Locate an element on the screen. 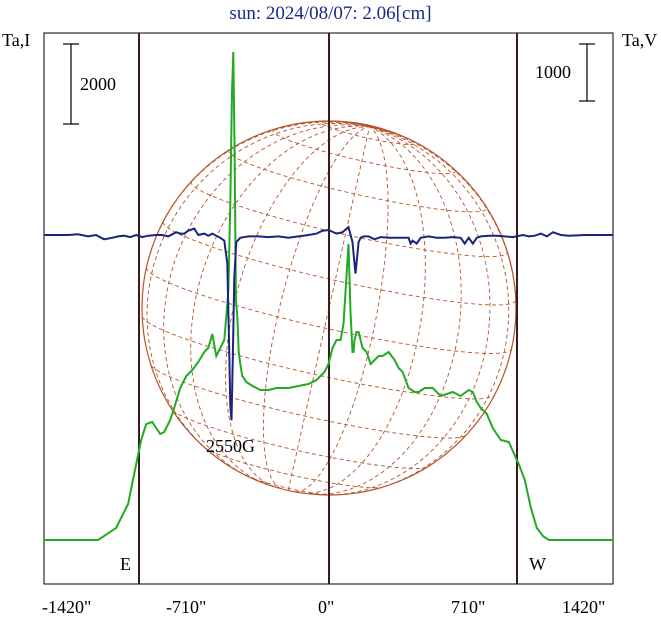 This screenshot has width=661, height=617. east-label: E is located at coordinates (125, 564).